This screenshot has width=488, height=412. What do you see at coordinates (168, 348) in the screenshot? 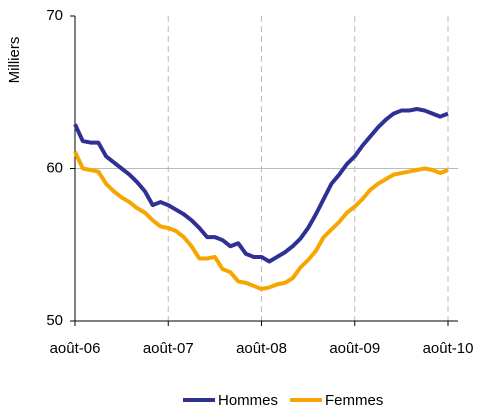
I see `x-tick-label: août-07` at bounding box center [168, 348].